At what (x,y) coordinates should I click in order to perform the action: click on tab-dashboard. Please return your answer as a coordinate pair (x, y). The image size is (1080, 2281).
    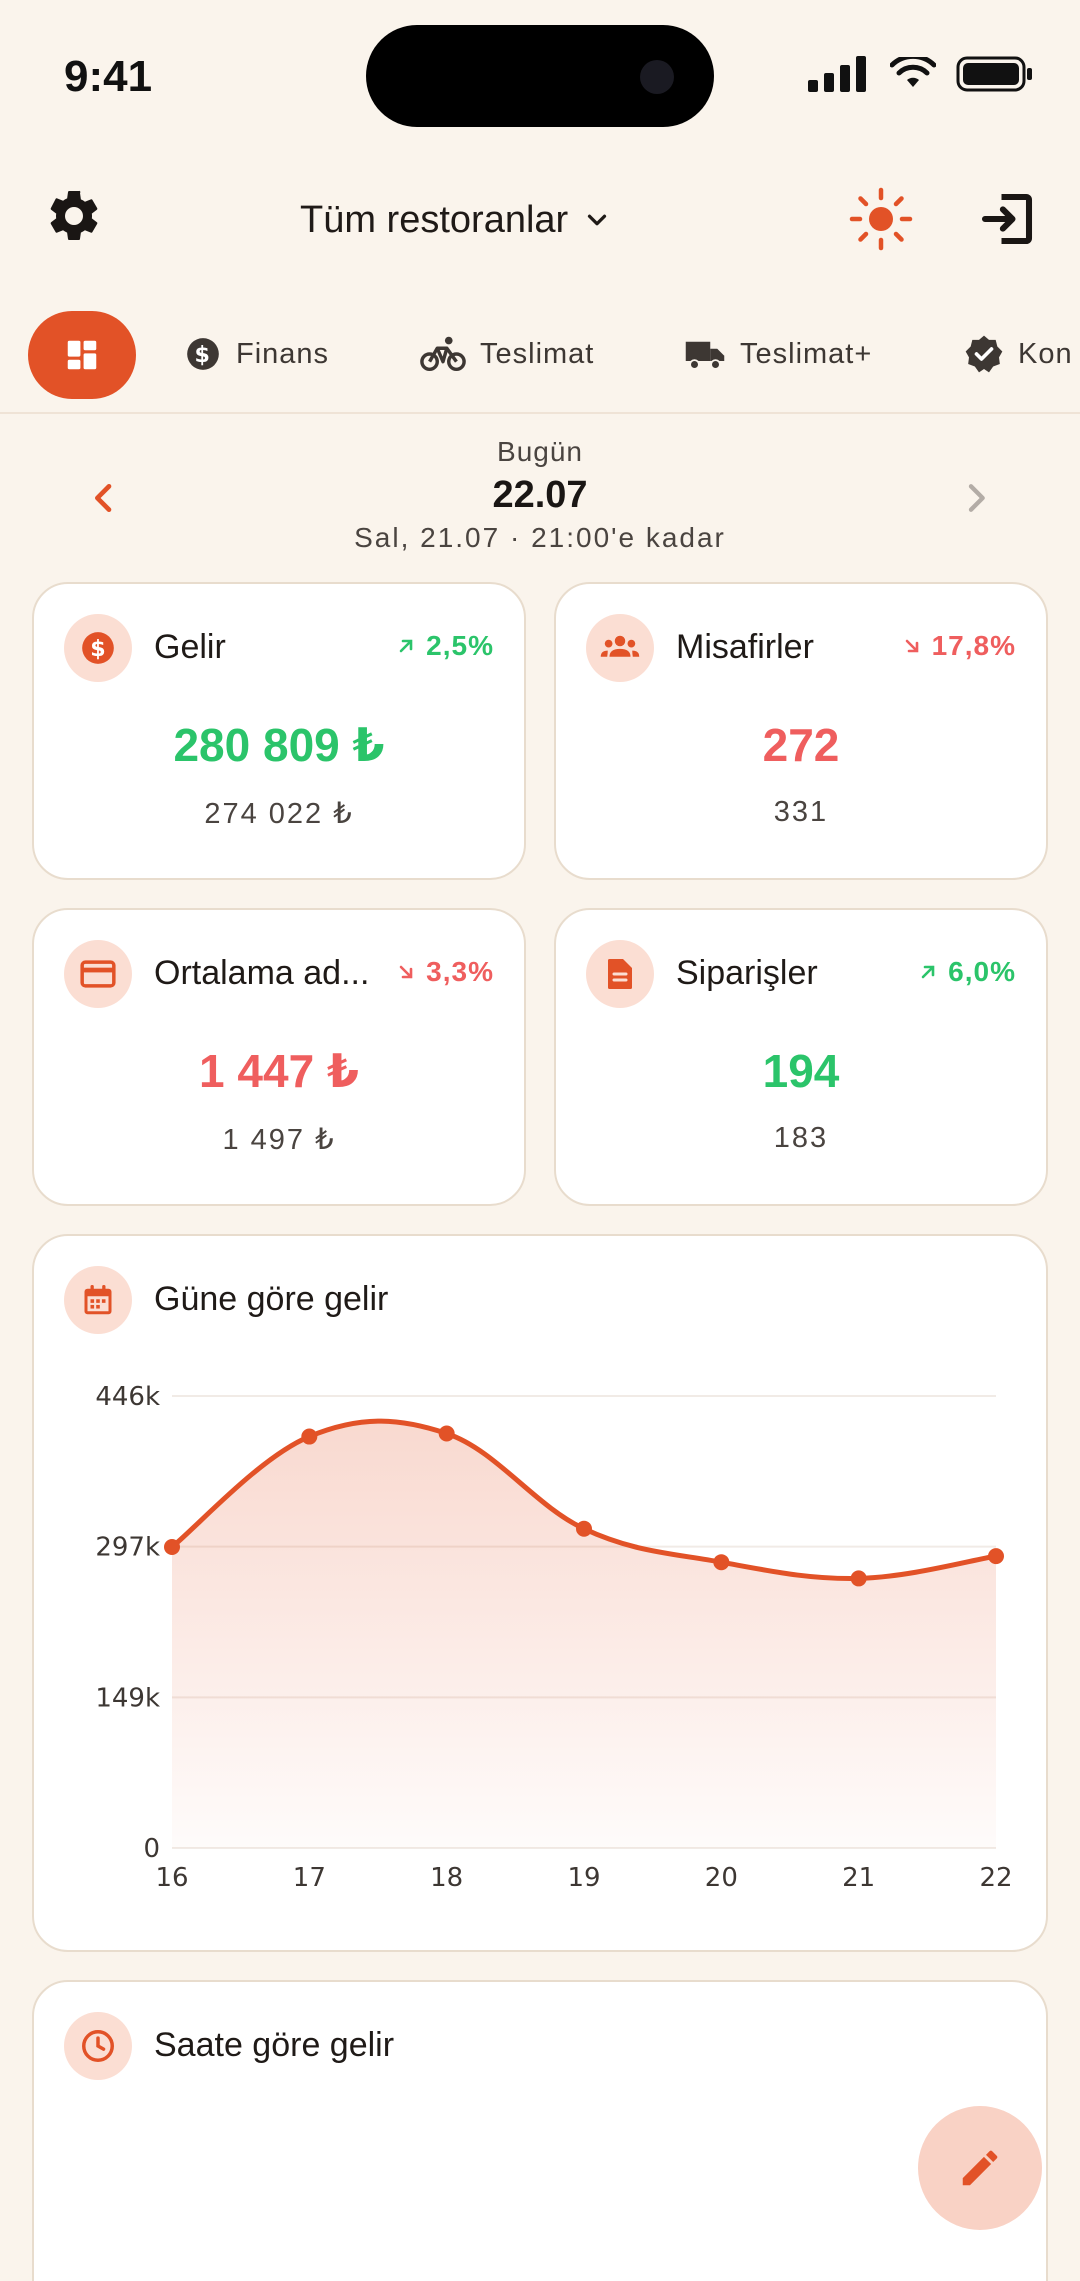
    Looking at the image, I should click on (82, 355).